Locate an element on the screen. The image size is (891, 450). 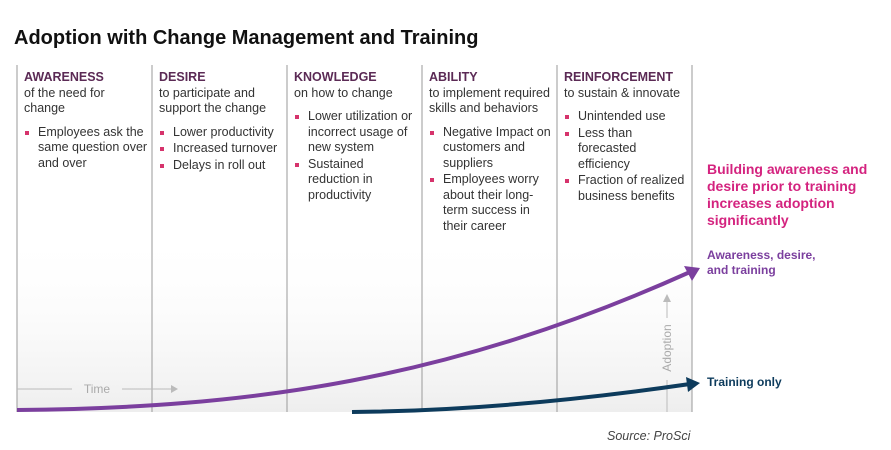
bullet: Less than forecasted efficiency is located at coordinates (626, 149).